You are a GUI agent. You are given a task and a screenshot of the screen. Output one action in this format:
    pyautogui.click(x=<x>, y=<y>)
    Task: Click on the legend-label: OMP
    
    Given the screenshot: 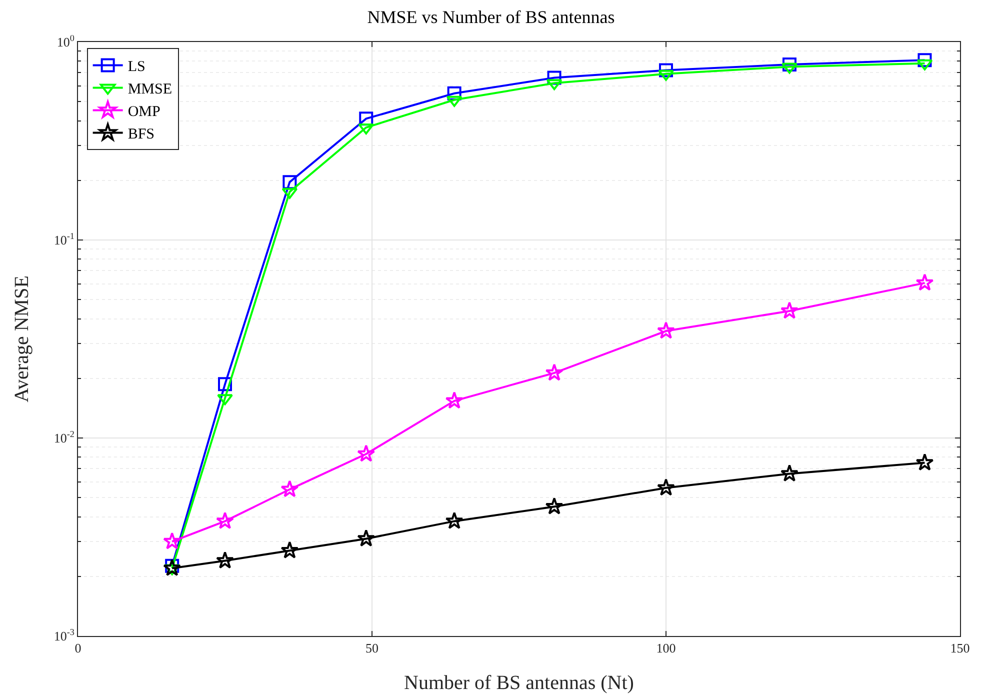 What is the action you would take?
    pyautogui.click(x=144, y=112)
    